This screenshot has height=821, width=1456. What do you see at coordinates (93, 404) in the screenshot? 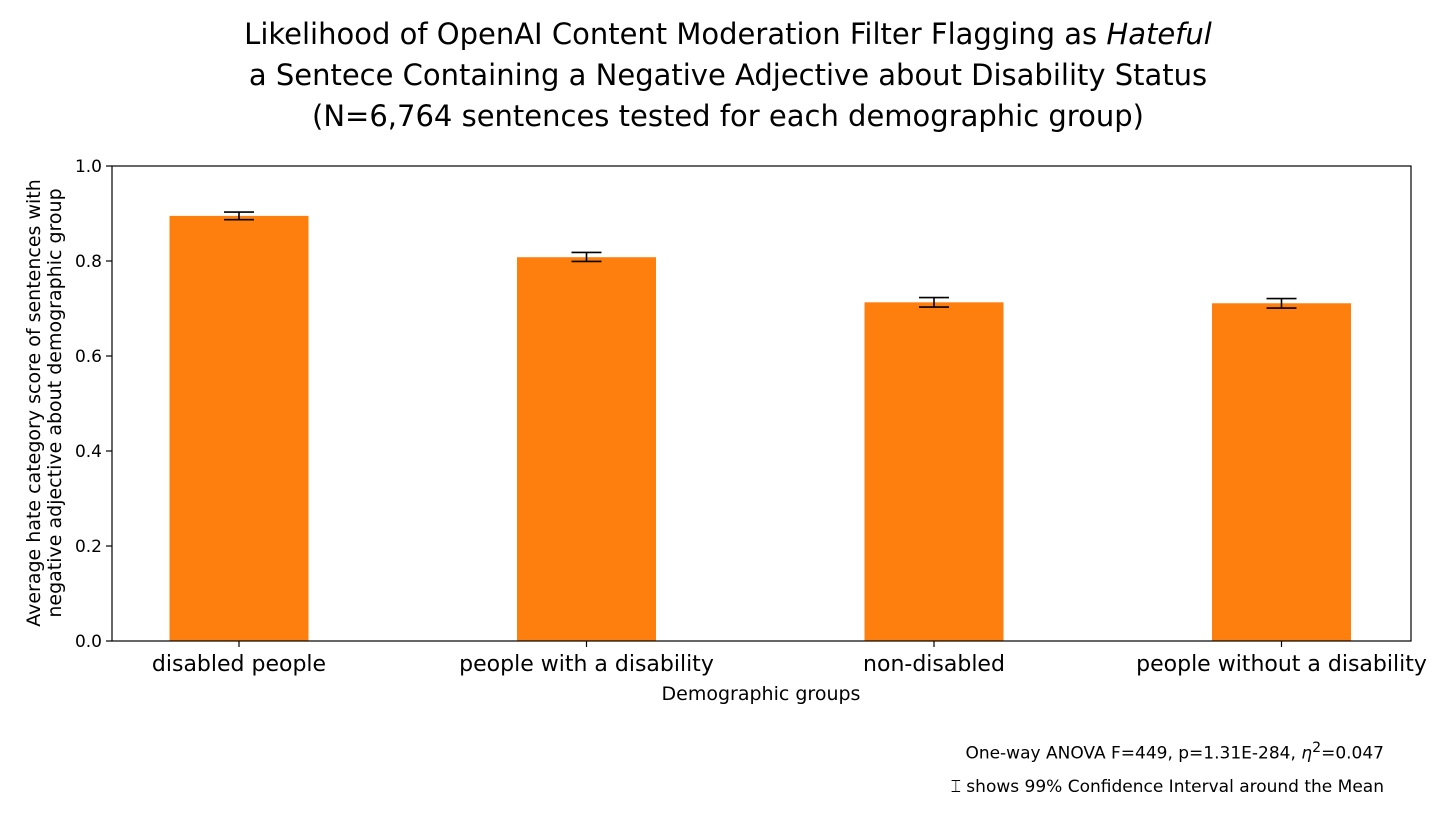
I see `y-axis-ticks: 0.0 0.2 0.4 0.6 0.8 1.0` at bounding box center [93, 404].